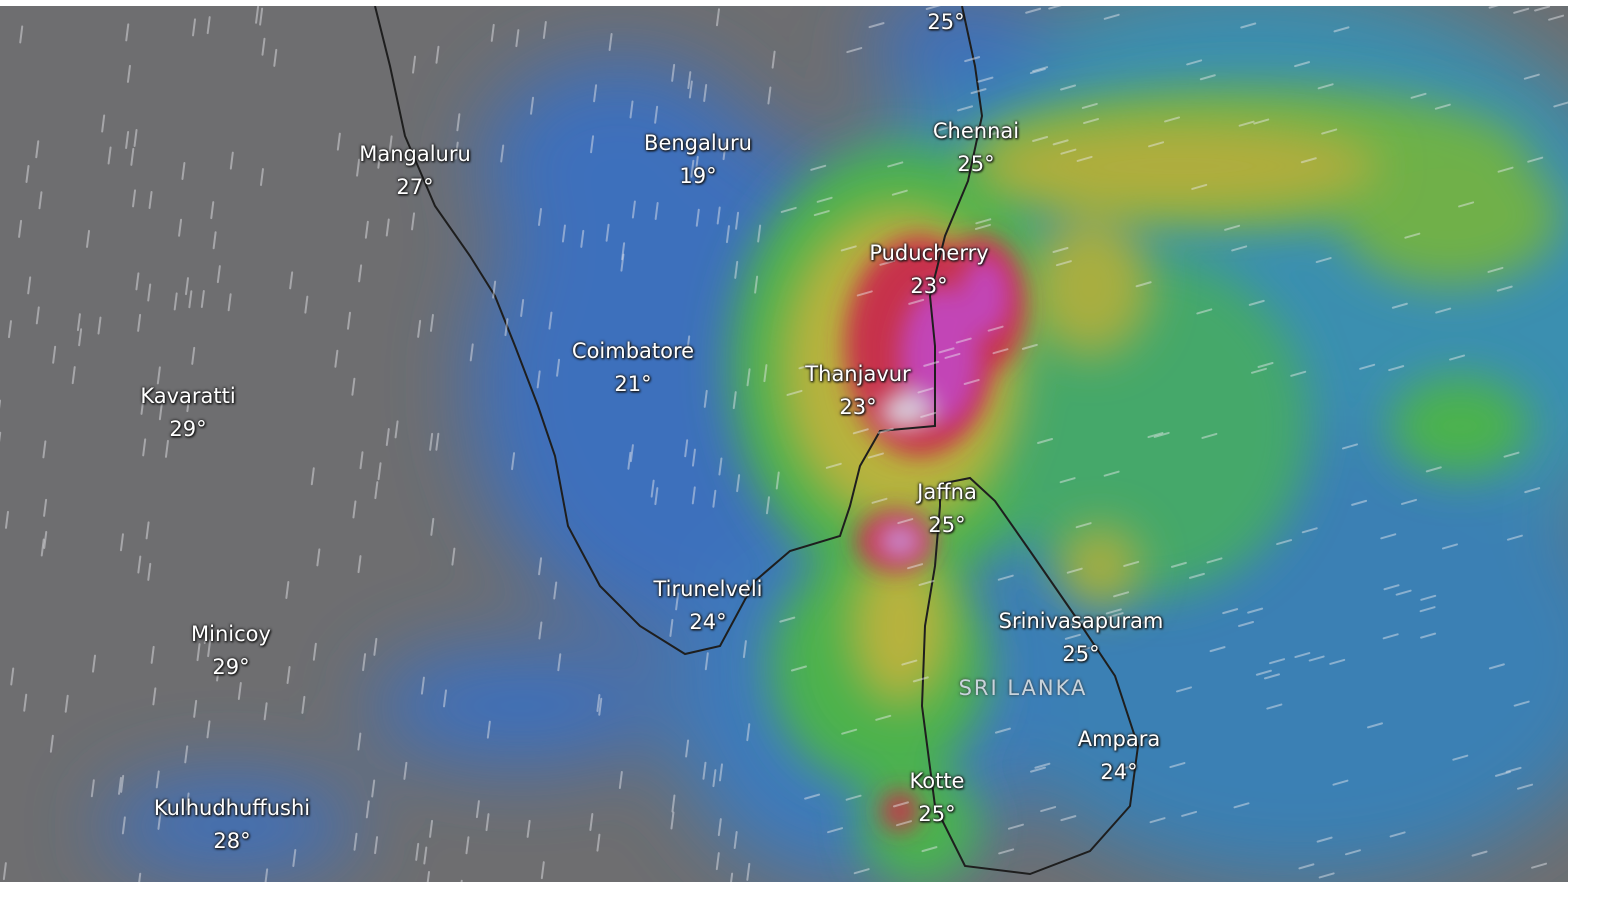 This screenshot has width=1600, height=900. Describe the element at coordinates (929, 269) in the screenshot. I see `city-puducherry: Puducherry 23°` at that location.